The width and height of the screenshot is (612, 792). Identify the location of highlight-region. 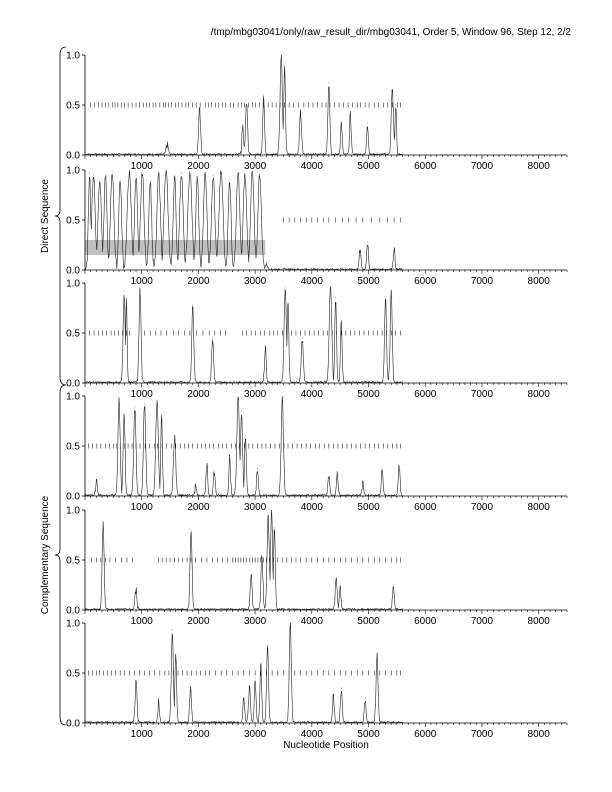
(175, 247).